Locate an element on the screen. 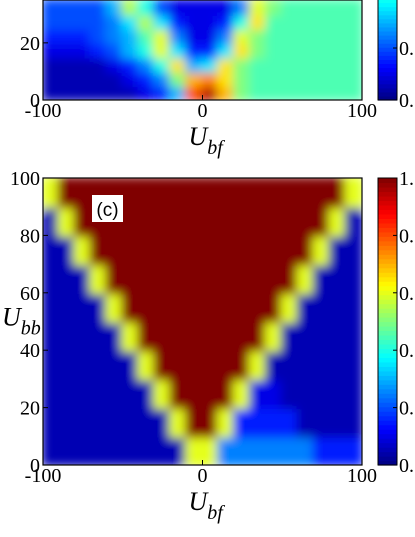 This screenshot has width=415, height=537. label-main: U is located at coordinates (199, 501).